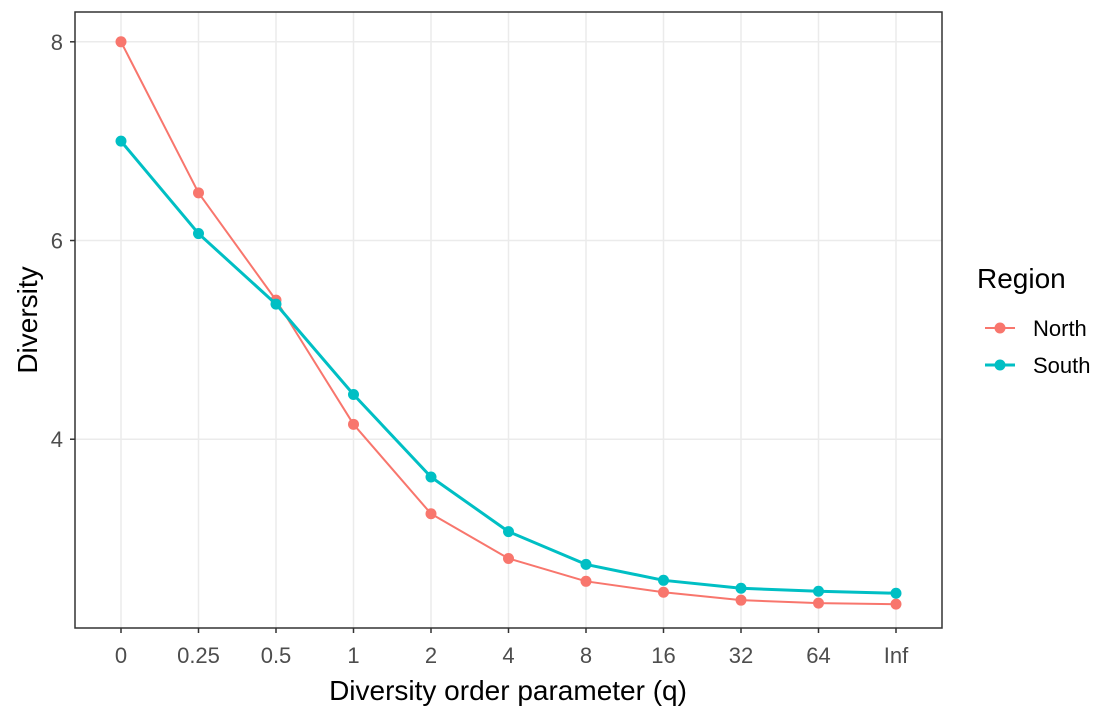 The image size is (1107, 709). I want to click on x-tick-label: 64, so click(818, 655).